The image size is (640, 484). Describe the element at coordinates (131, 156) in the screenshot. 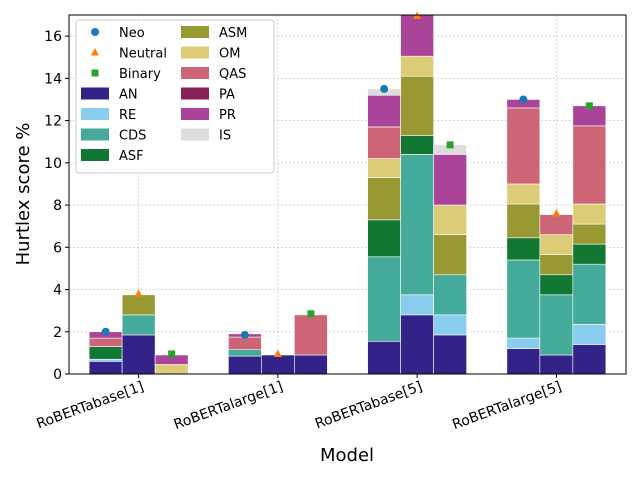

I see `legend-label: ASF` at that location.